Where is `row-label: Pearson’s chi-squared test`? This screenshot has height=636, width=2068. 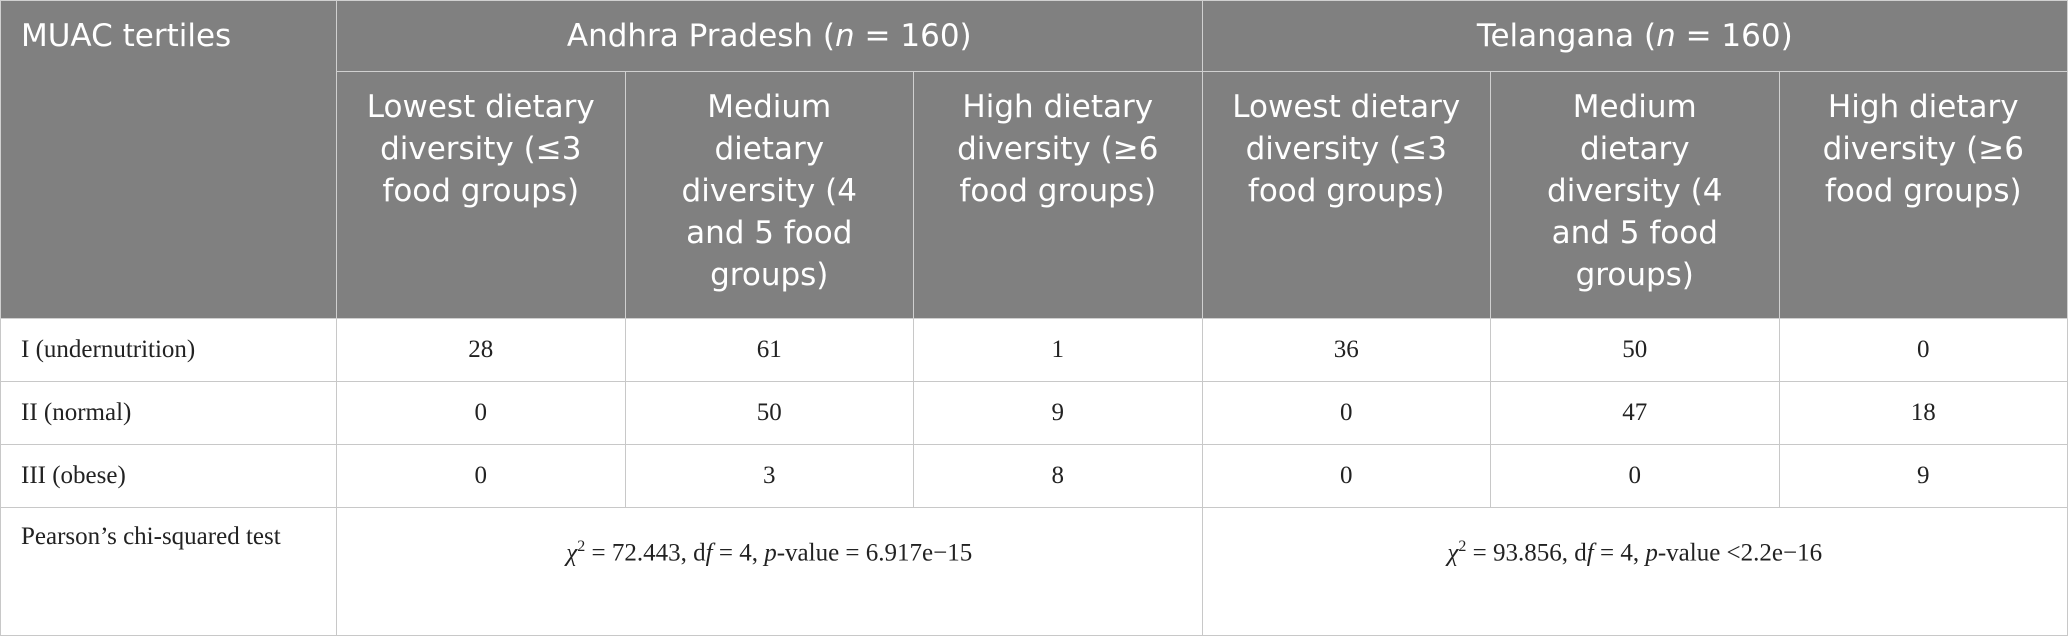
row-label: Pearson’s chi-squared test is located at coordinates (168, 571).